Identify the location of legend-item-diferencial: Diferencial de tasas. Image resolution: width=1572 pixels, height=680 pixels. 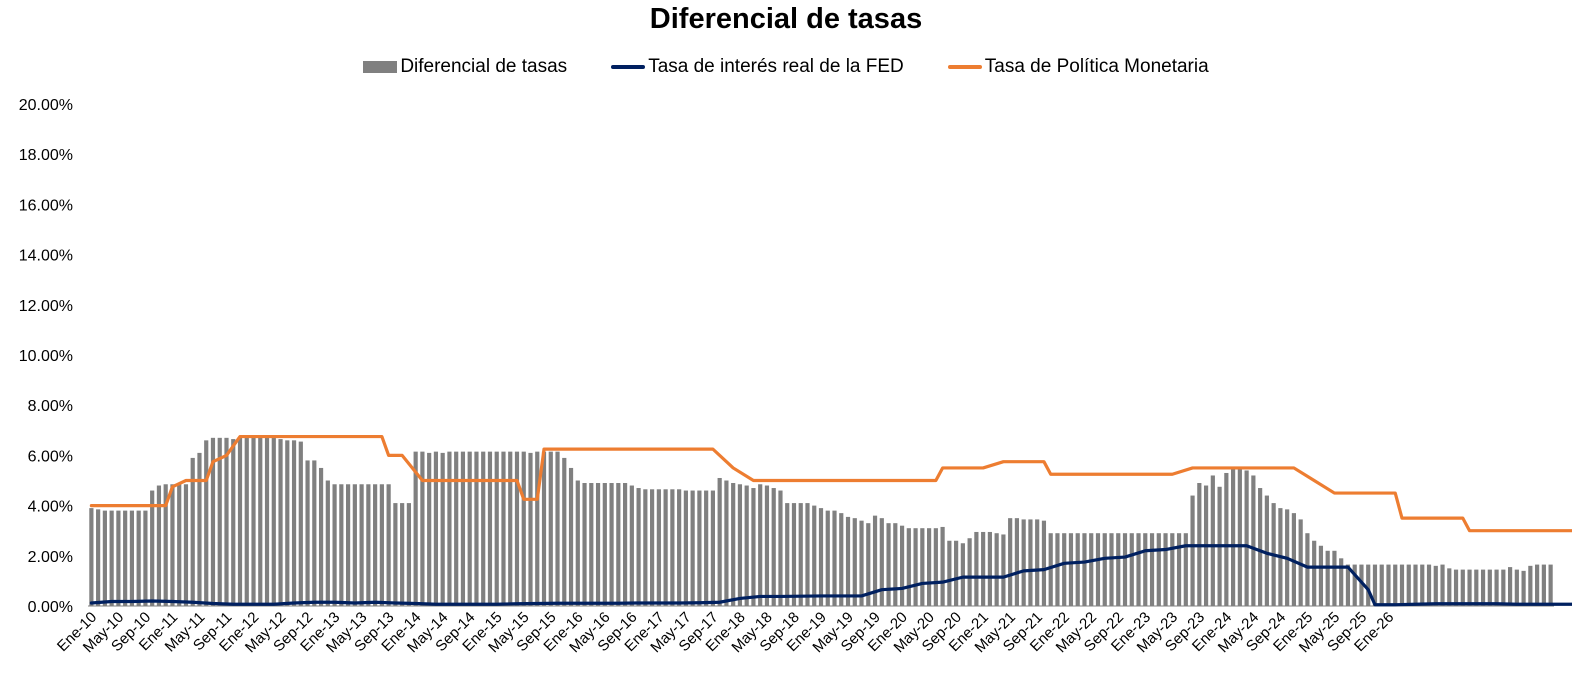
(465, 67).